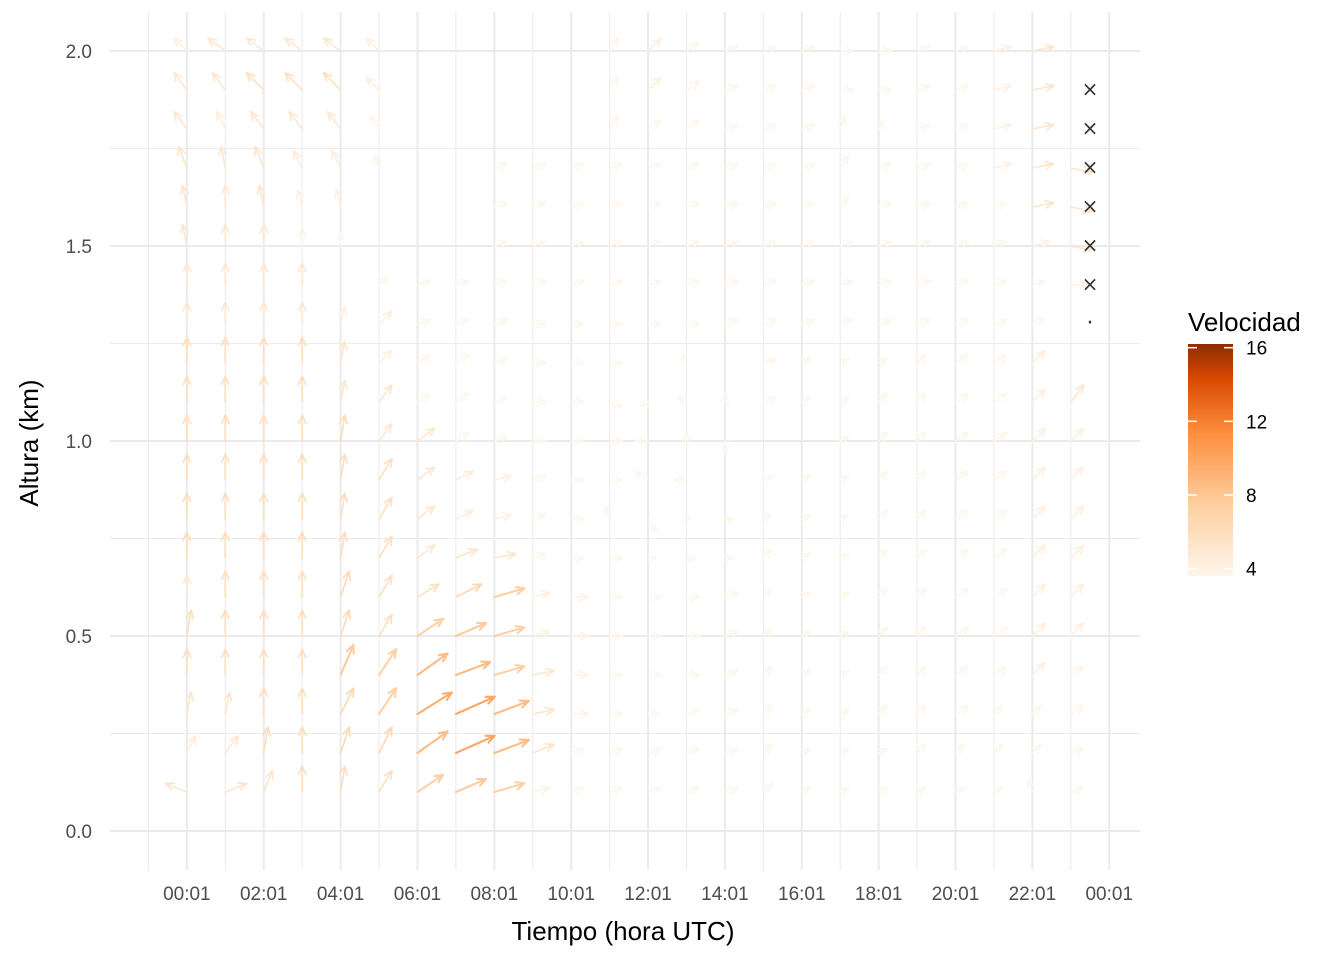  Describe the element at coordinates (623, 931) in the screenshot. I see `x-axis-title: Tiempo (hora UTC)` at that location.